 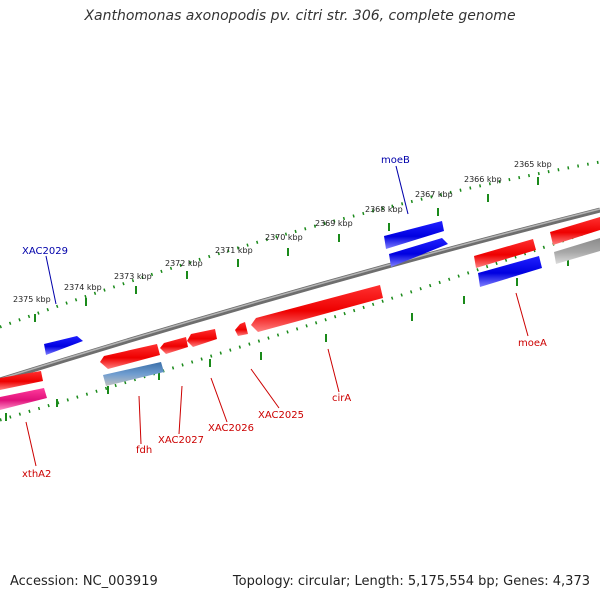 What do you see at coordinates (184, 263) in the screenshot?
I see `scale-label: 2372 kbp` at bounding box center [184, 263].